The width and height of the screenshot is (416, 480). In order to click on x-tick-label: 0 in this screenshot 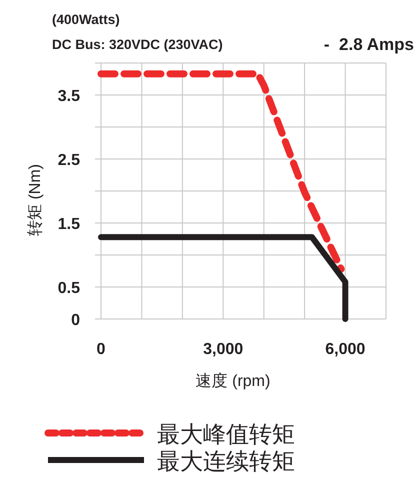, I will do `click(101, 349)`.